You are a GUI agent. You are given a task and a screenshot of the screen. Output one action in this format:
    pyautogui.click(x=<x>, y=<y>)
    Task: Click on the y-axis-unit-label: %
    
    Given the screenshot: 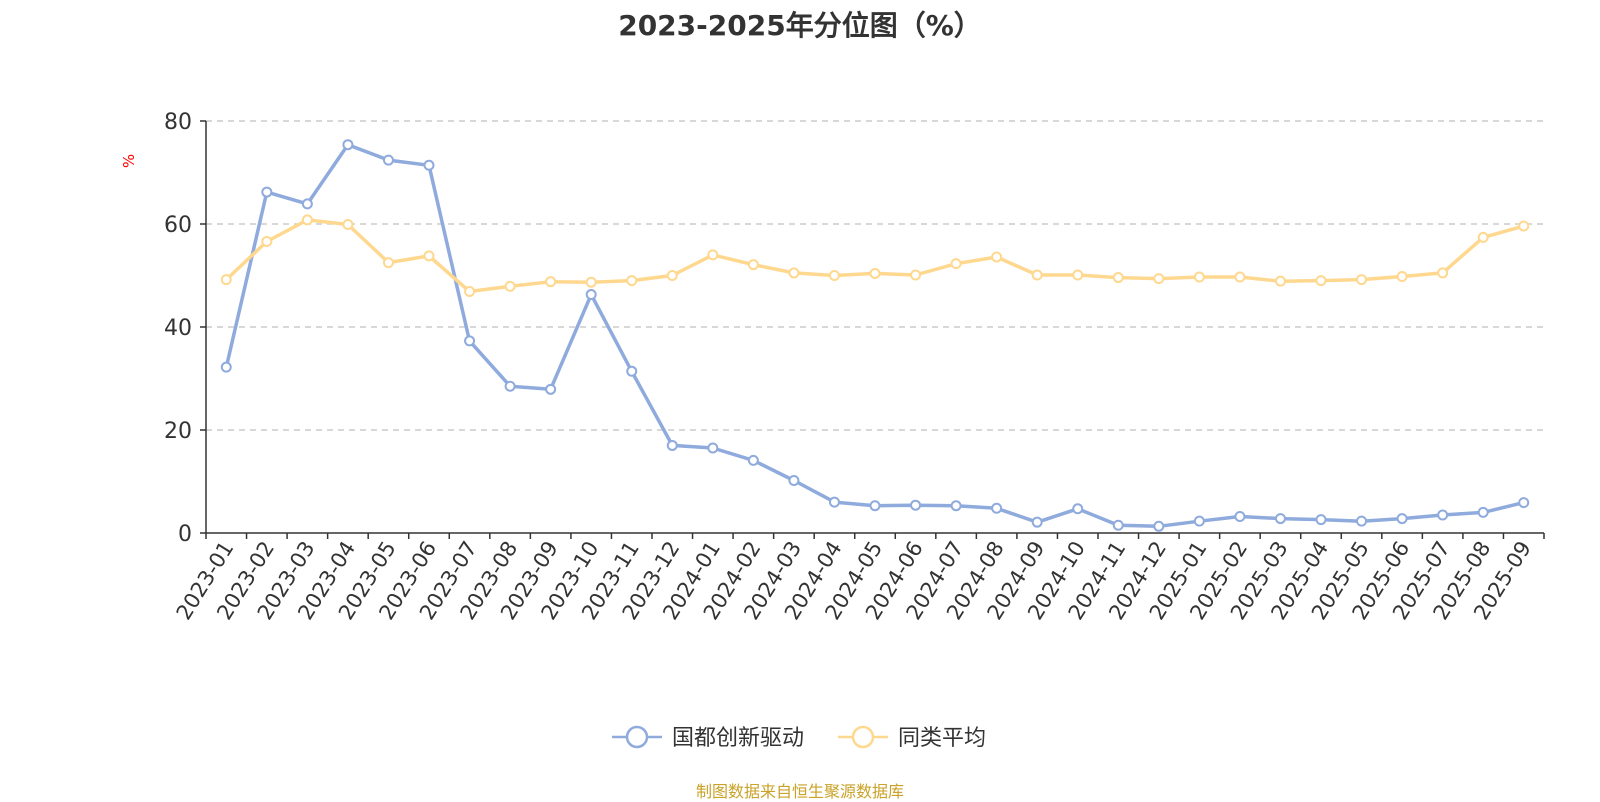 What is the action you would take?
    pyautogui.click(x=129, y=161)
    